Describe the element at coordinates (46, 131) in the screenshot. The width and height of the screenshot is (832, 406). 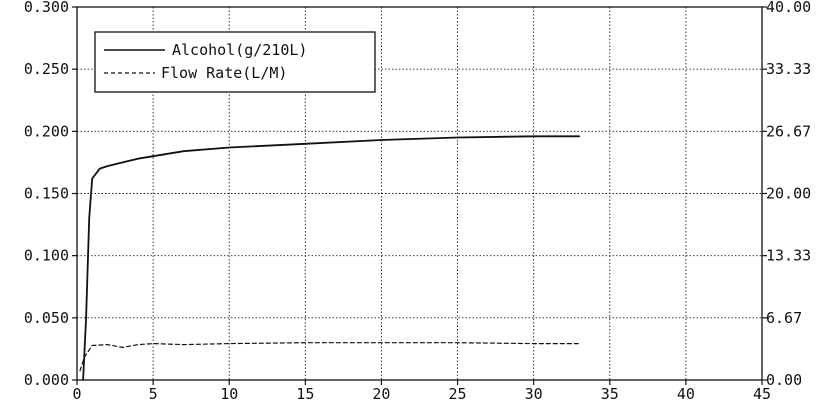
I see `y-tick-label: 0.200` at that location.